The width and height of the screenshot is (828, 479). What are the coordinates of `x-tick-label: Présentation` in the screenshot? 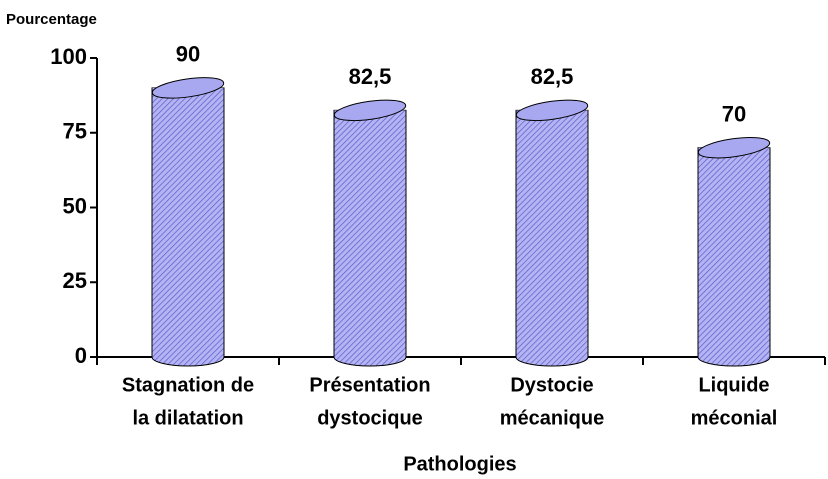 It's located at (369, 385).